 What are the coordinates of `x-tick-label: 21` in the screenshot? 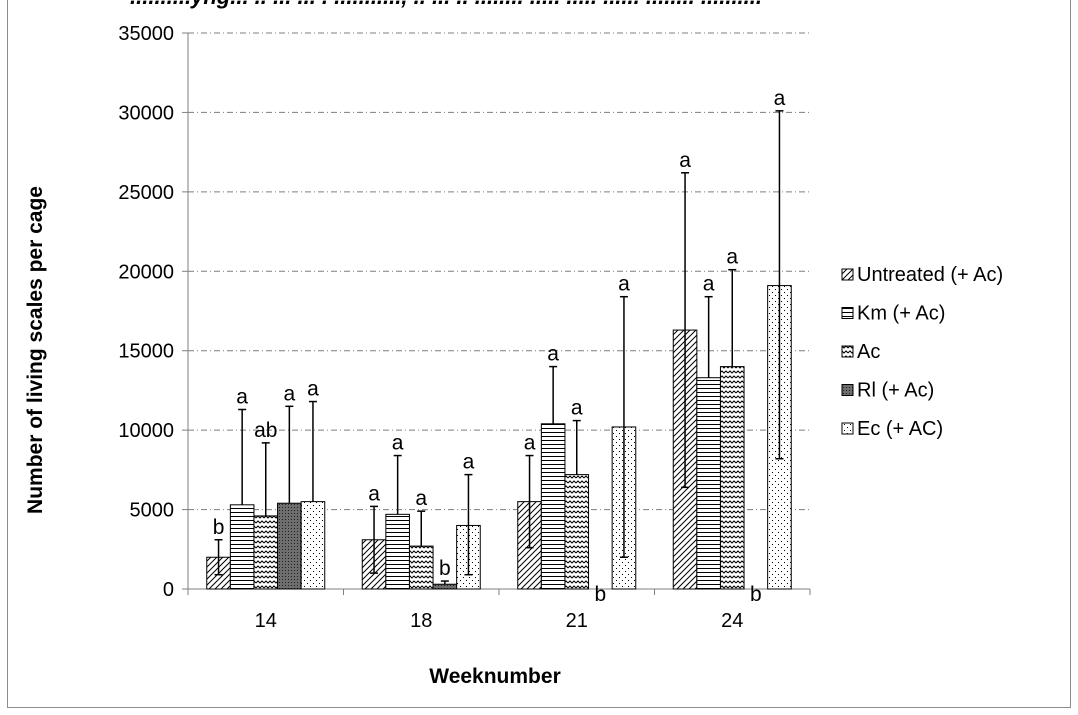 It's located at (577, 621).